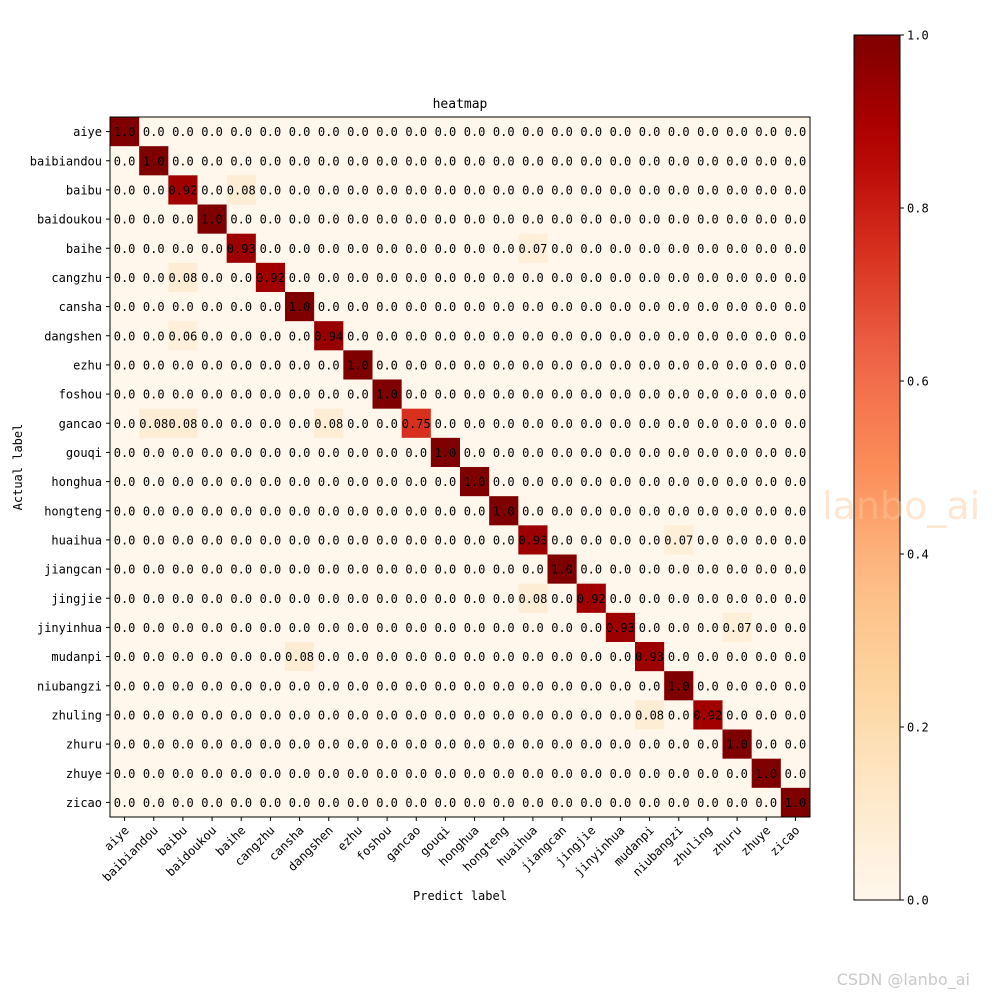 The image size is (1000, 1000). Describe the element at coordinates (901, 506) in the screenshot. I see `watermark-text: lanbo_ai` at that location.